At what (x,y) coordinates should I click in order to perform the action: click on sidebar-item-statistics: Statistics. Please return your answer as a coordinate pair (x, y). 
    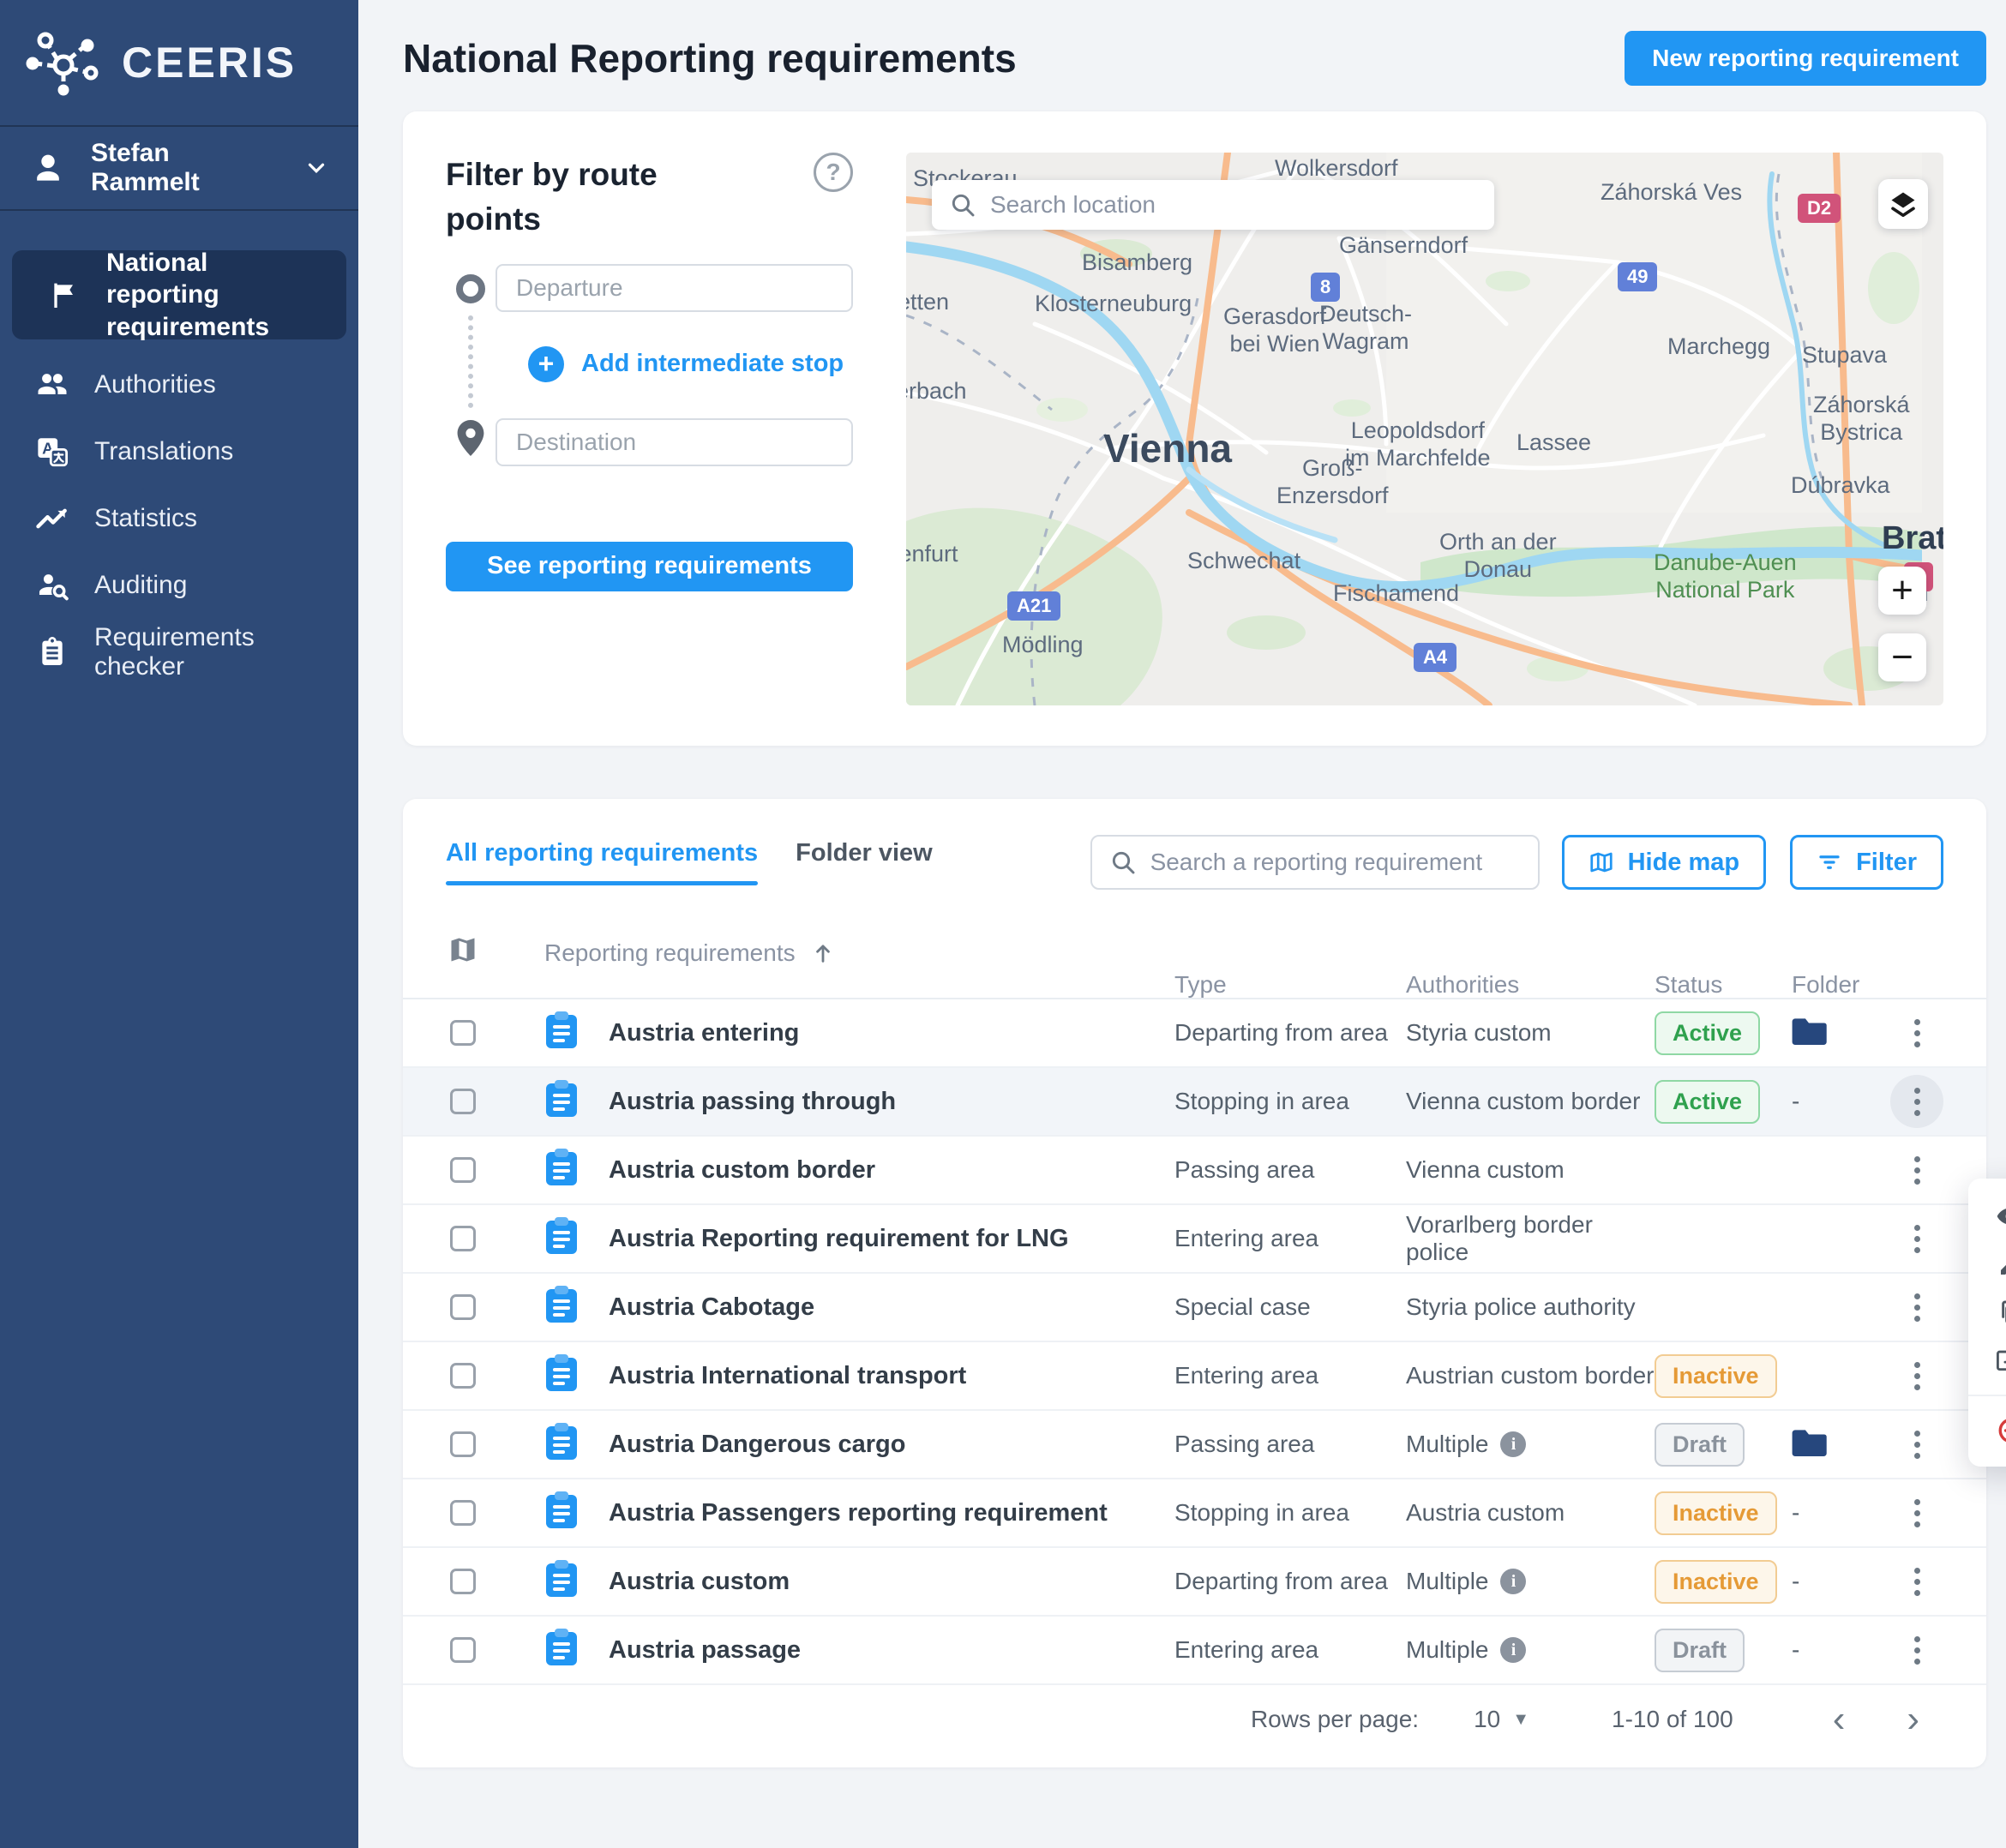
    Looking at the image, I should click on (179, 518).